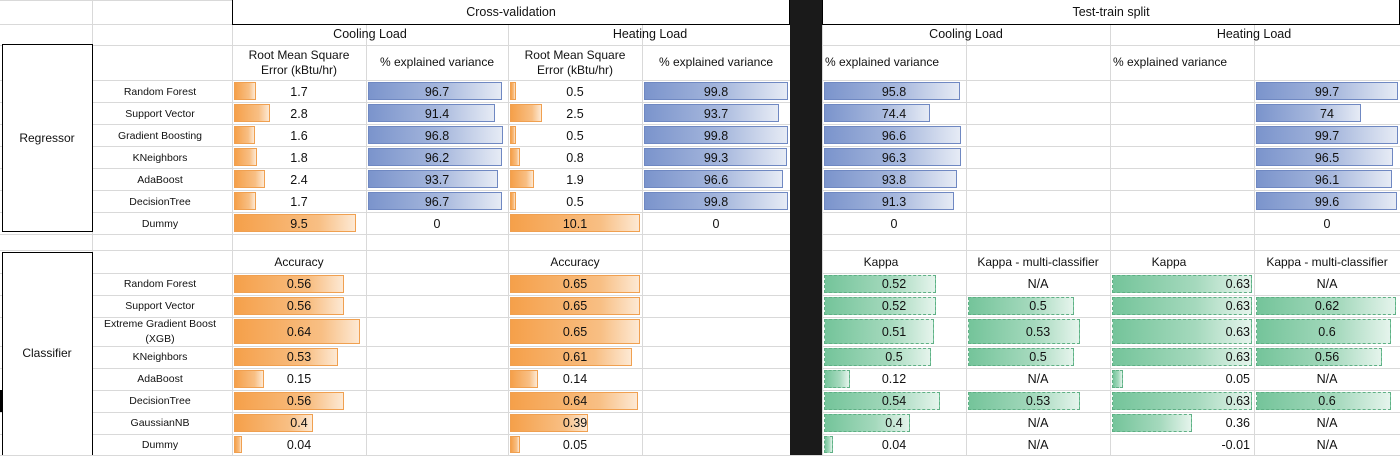 The width and height of the screenshot is (1400, 456). I want to click on test-train-split-title: Test-train split, so click(1111, 12).